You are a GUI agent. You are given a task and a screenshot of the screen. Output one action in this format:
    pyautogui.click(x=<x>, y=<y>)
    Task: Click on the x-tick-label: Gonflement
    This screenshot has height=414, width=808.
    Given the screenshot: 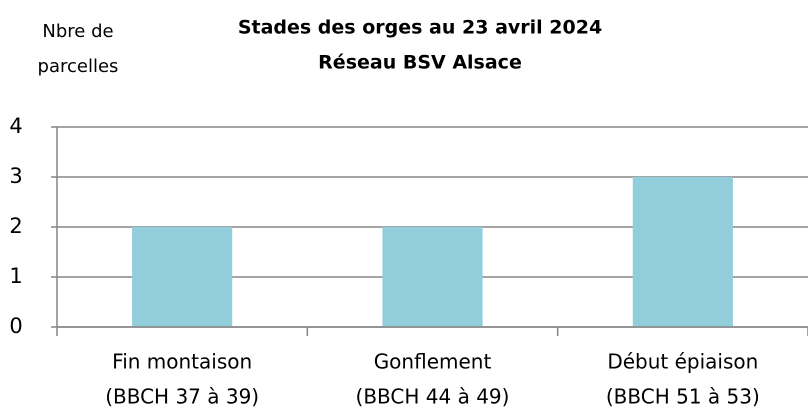 What is the action you would take?
    pyautogui.click(x=433, y=362)
    